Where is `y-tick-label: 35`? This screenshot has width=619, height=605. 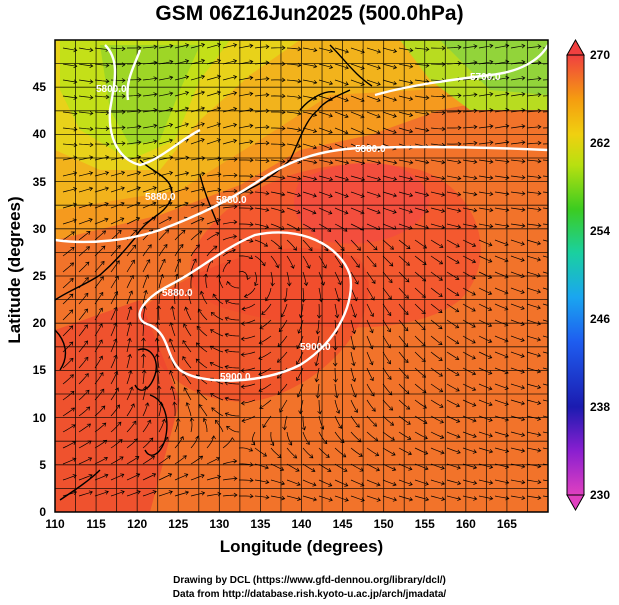 y-tick-label: 35 is located at coordinates (39, 181).